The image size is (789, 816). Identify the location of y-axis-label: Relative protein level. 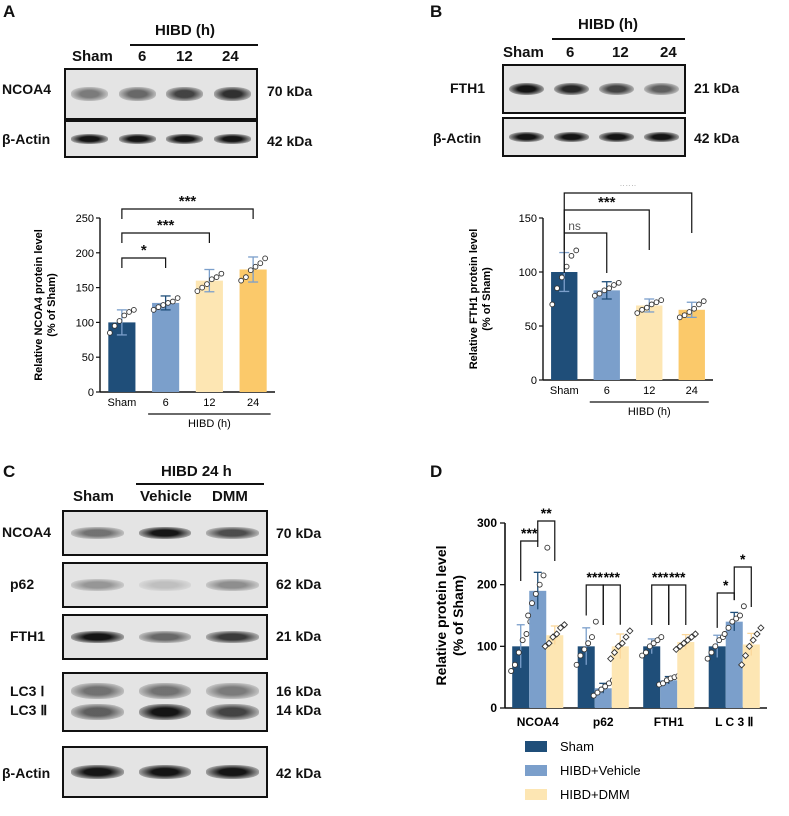
(441, 615).